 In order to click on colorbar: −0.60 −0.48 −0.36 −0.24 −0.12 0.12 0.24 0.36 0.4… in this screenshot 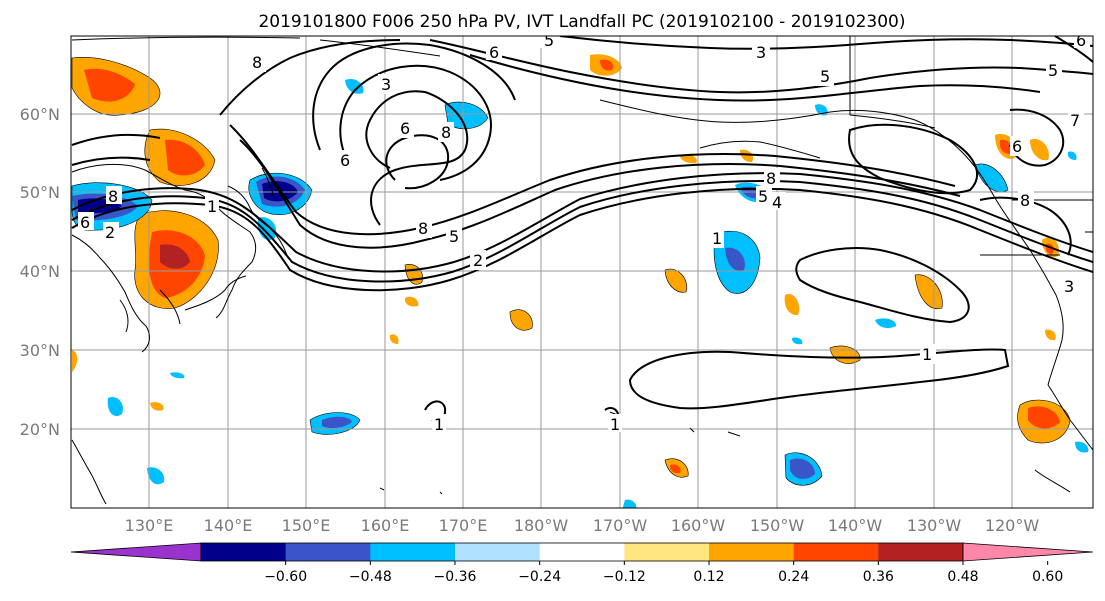, I will do `click(582, 563)`.